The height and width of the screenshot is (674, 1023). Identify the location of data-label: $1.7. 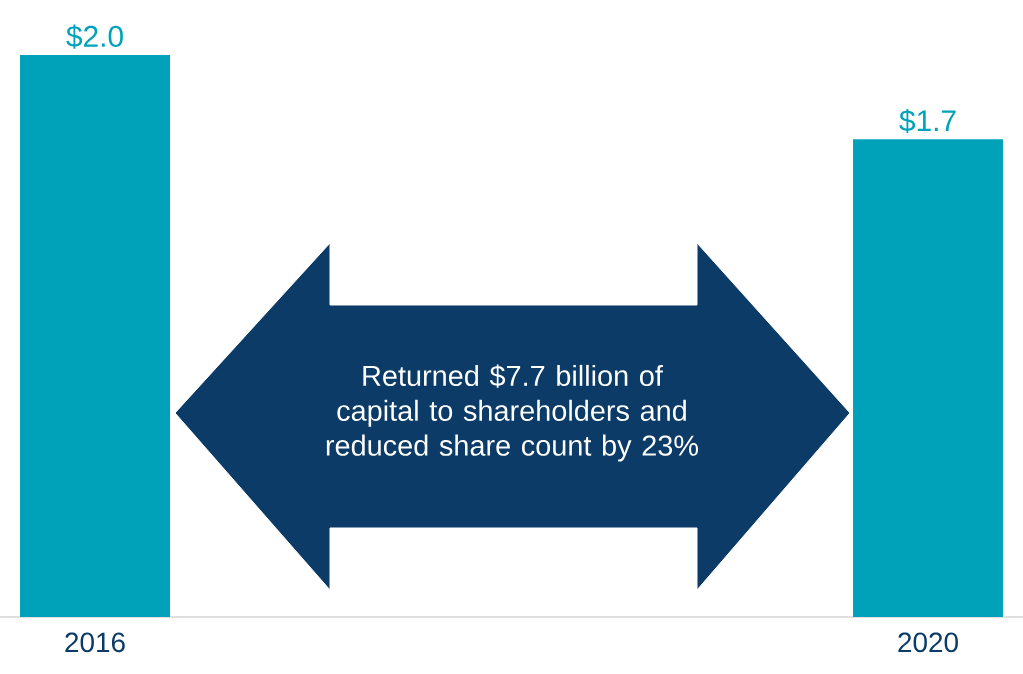
(927, 121).